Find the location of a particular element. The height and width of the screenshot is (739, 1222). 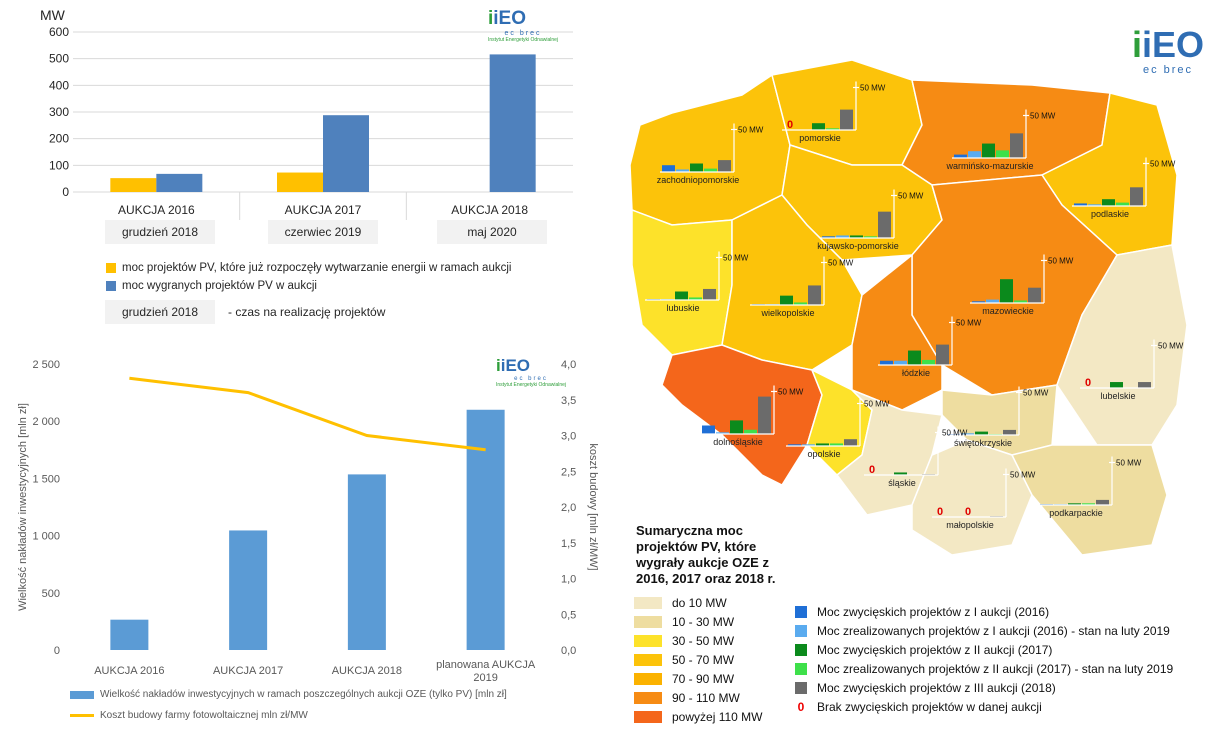

legend-swatch-bar is located at coordinates (82, 694).